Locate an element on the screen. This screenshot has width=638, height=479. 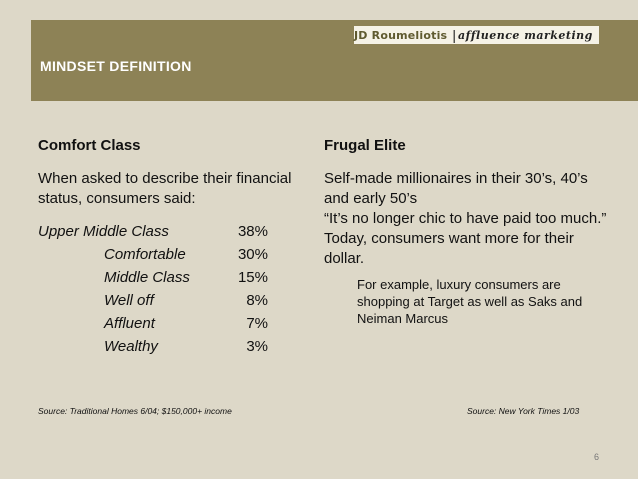
stat-row: Well off 8% is located at coordinates (153, 300).